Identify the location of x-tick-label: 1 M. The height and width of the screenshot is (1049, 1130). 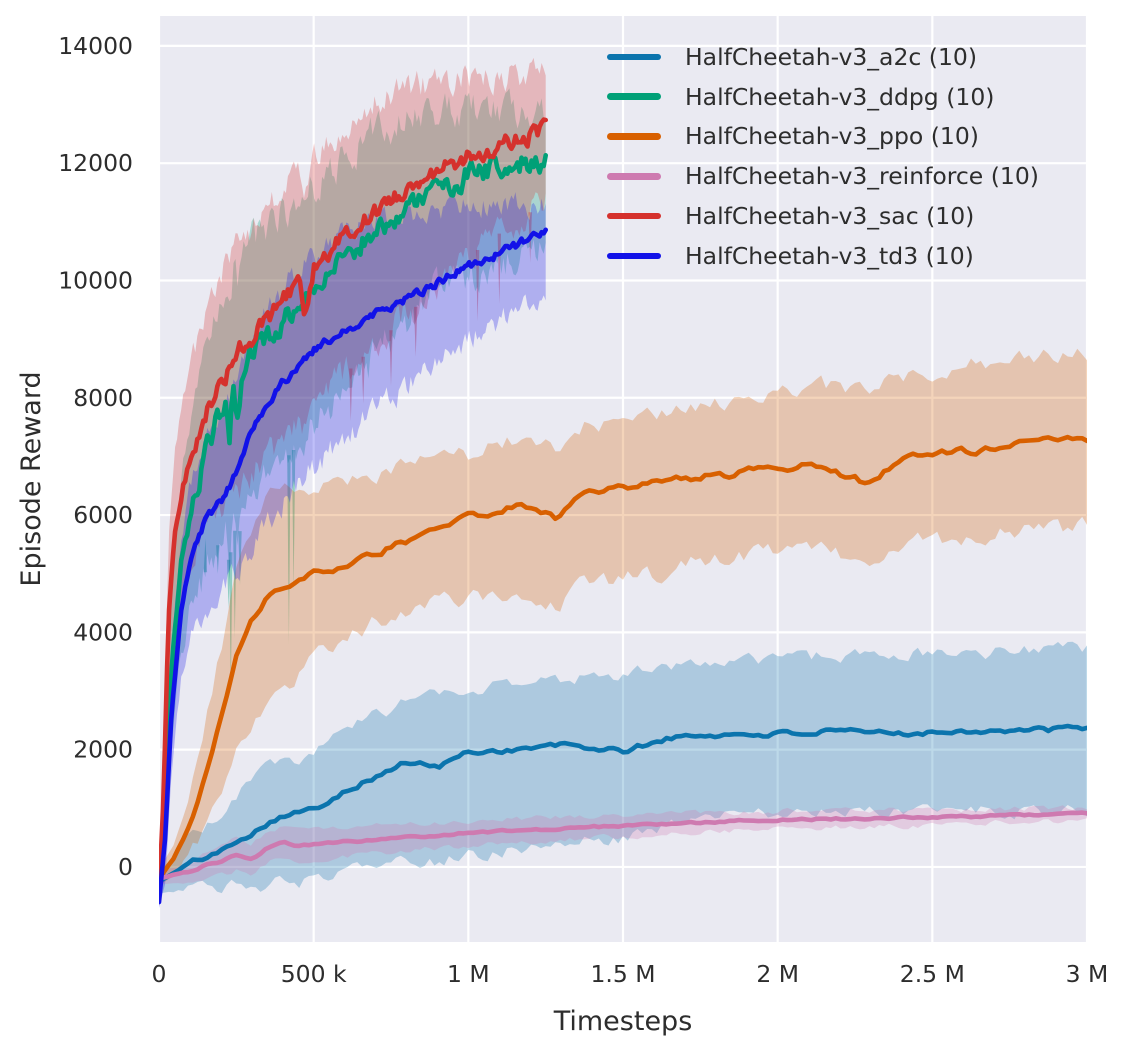
(468, 974).